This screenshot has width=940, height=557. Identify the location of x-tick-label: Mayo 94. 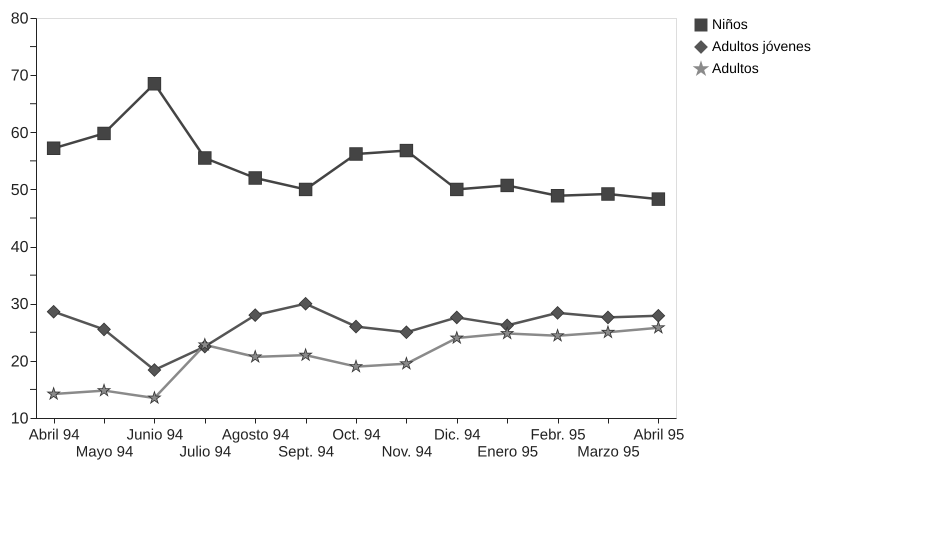
(105, 452).